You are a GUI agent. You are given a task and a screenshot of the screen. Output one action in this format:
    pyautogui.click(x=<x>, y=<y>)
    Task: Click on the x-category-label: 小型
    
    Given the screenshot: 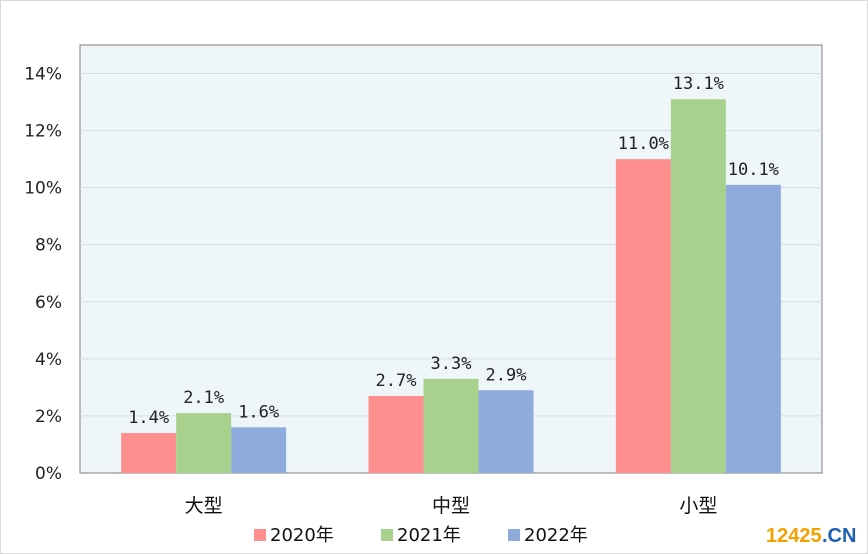 What is the action you would take?
    pyautogui.click(x=698, y=506)
    